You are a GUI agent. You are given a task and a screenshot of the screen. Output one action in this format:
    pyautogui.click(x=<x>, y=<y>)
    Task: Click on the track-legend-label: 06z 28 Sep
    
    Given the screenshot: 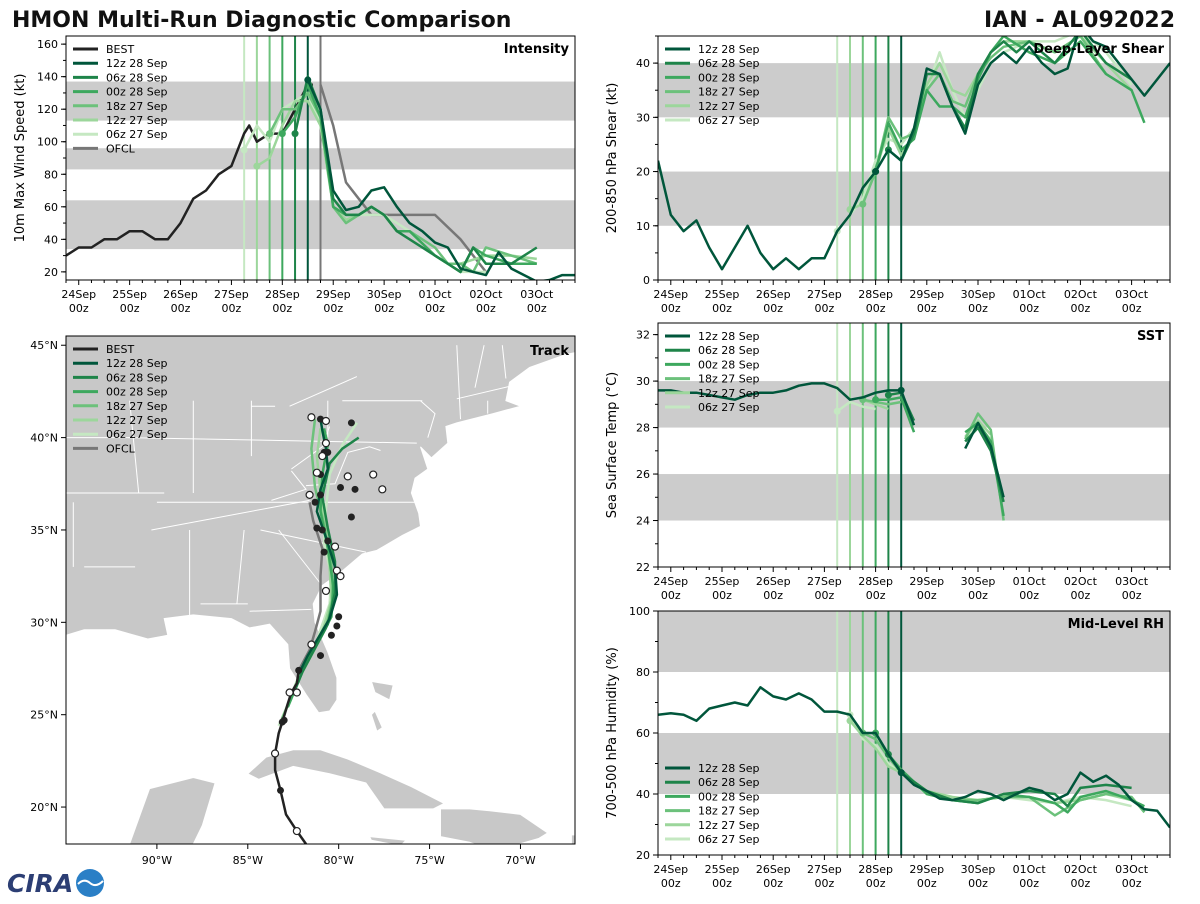 What is the action you would take?
    pyautogui.click(x=137, y=377)
    